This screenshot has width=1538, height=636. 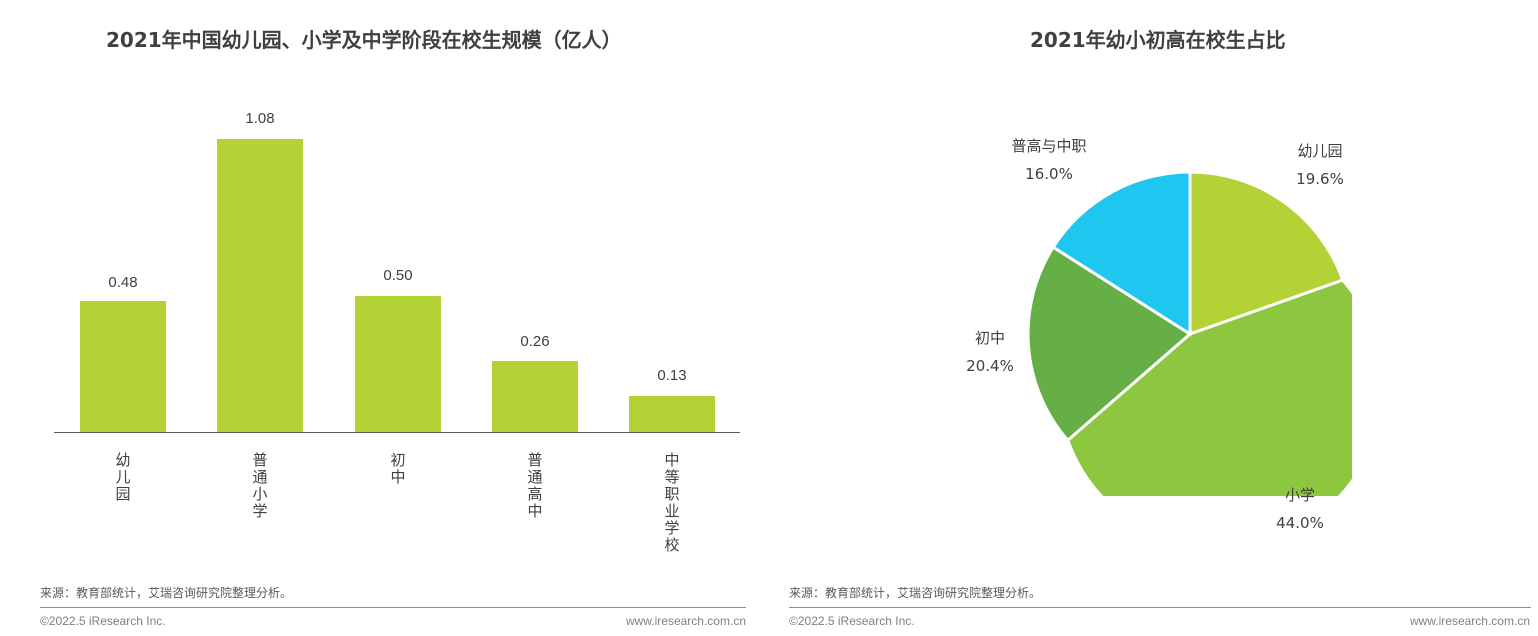 I want to click on pie-chart-title: 2021年幼小初高在校生占比, so click(x=1158, y=40).